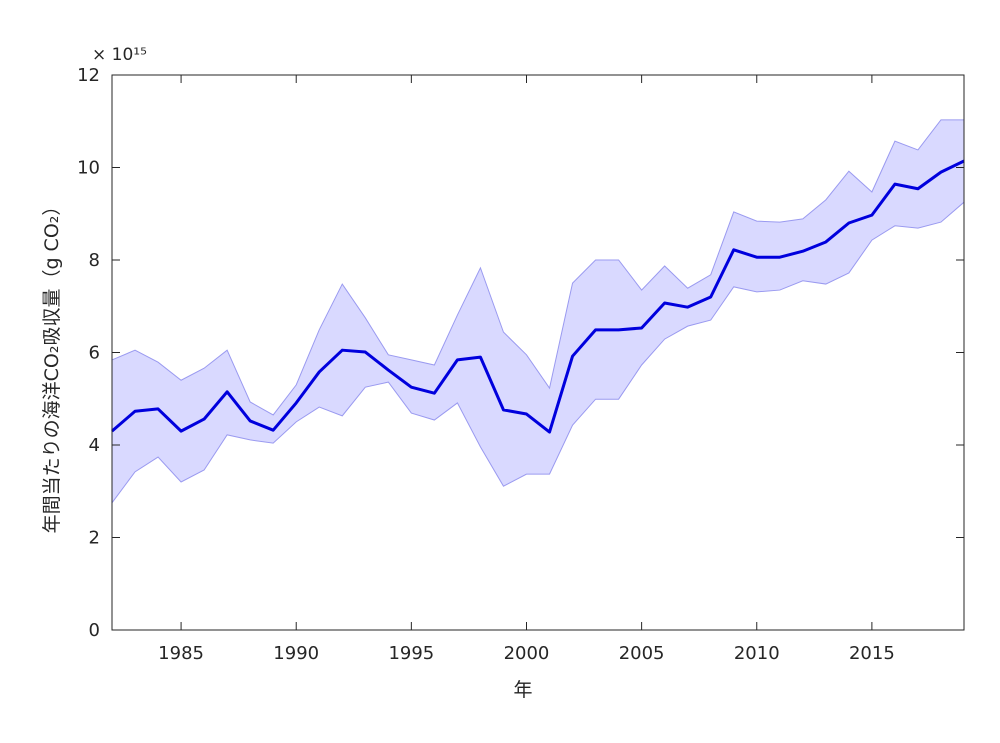 The image size is (1000, 743). Describe the element at coordinates (88, 168) in the screenshot. I see `y-tick-label: 10` at that location.